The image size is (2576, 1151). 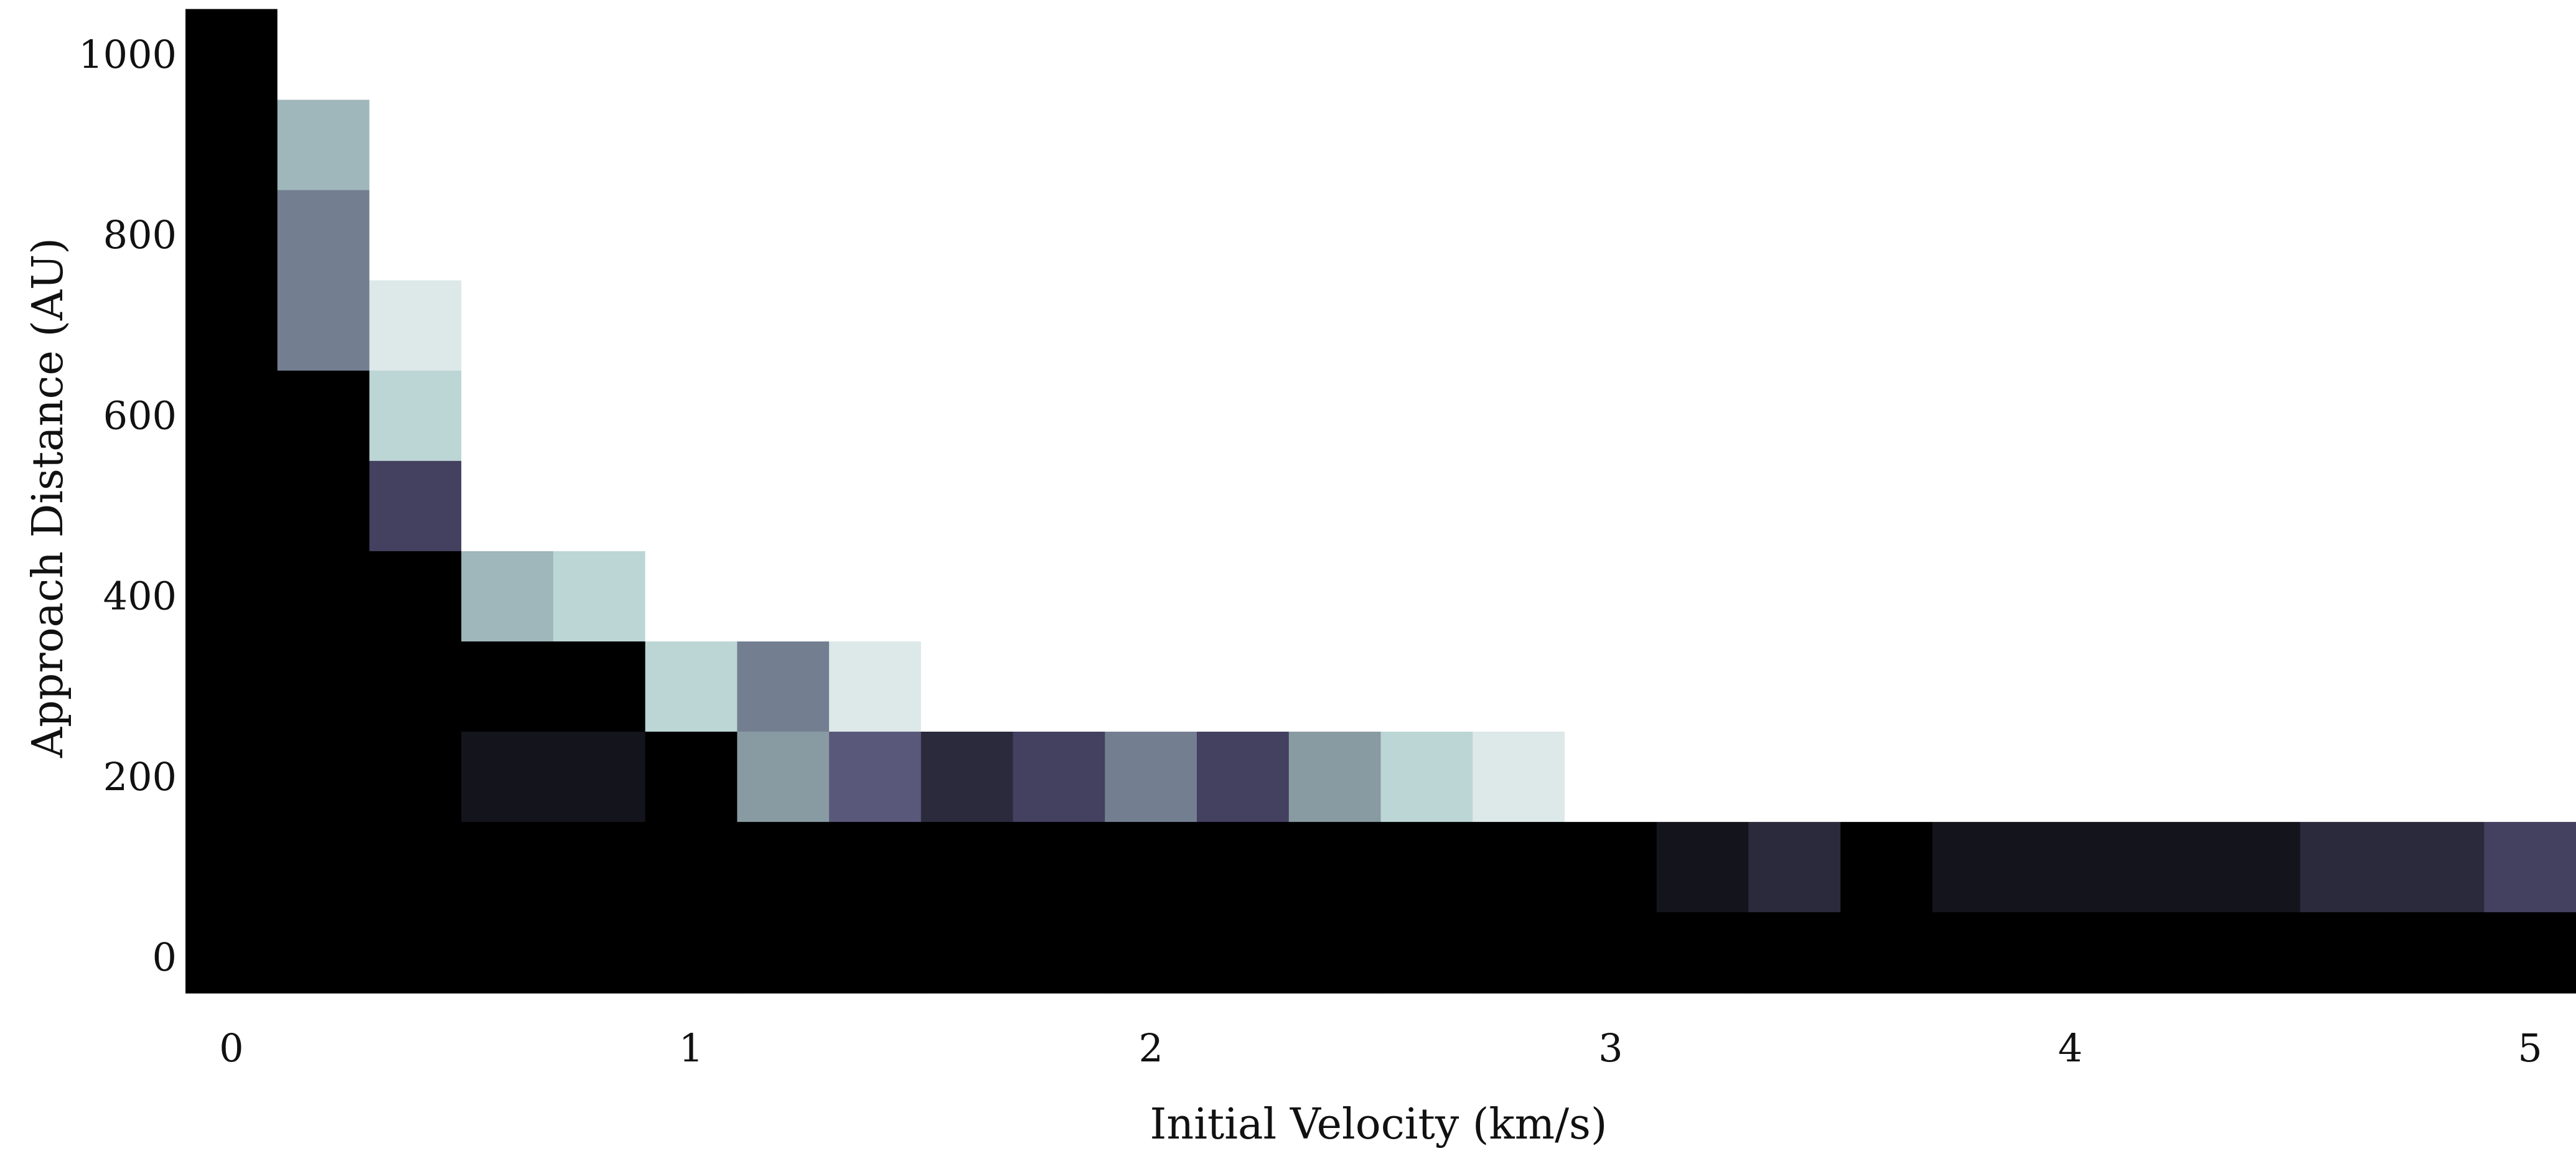 What do you see at coordinates (127, 54) in the screenshot?
I see `y-tick-label: 1000` at bounding box center [127, 54].